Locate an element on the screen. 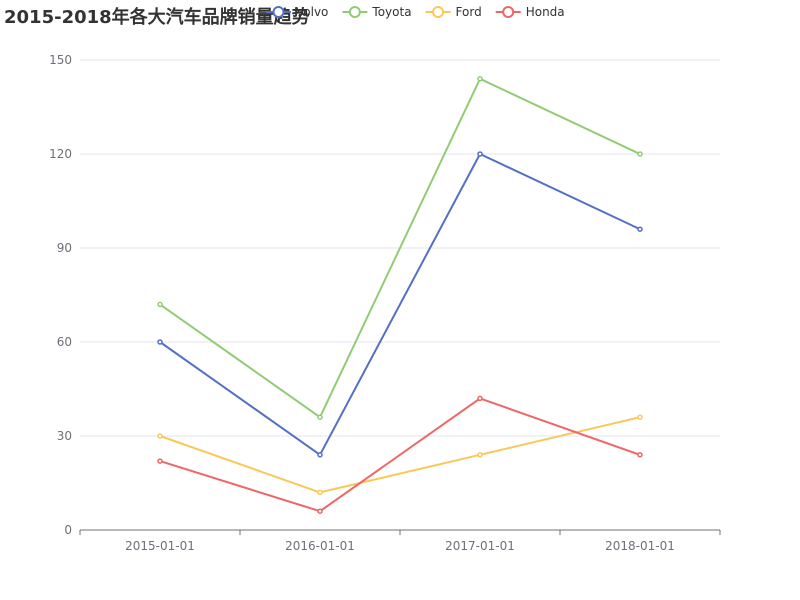 This screenshot has height=600, width=800. legend-label: Toyota is located at coordinates (391, 12).